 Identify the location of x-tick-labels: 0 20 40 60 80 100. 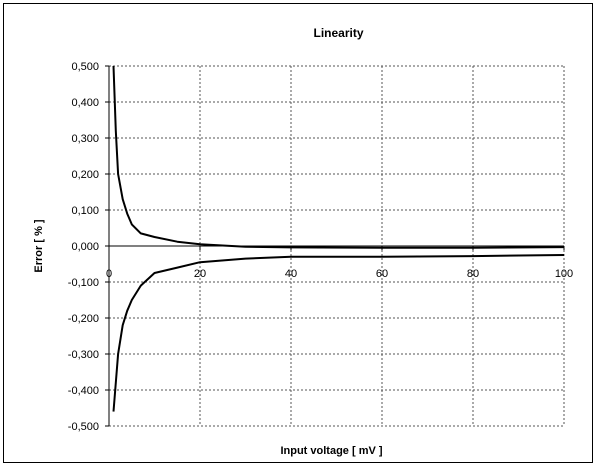
(339, 274).